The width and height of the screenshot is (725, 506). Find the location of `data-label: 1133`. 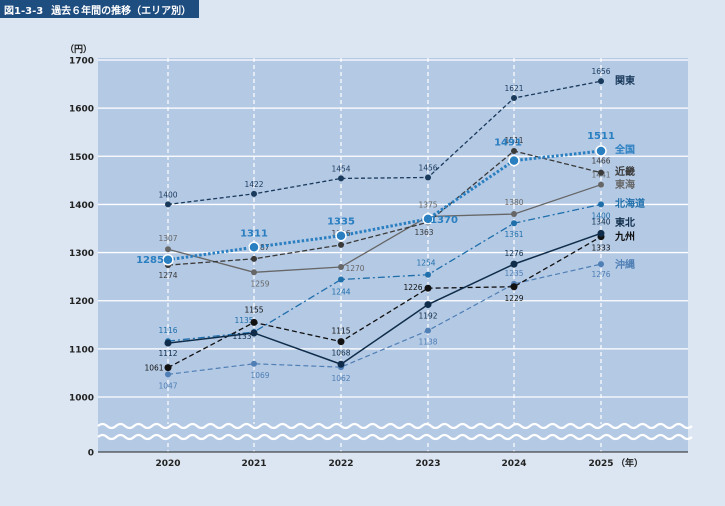

data-label: 1133 is located at coordinates (241, 336).